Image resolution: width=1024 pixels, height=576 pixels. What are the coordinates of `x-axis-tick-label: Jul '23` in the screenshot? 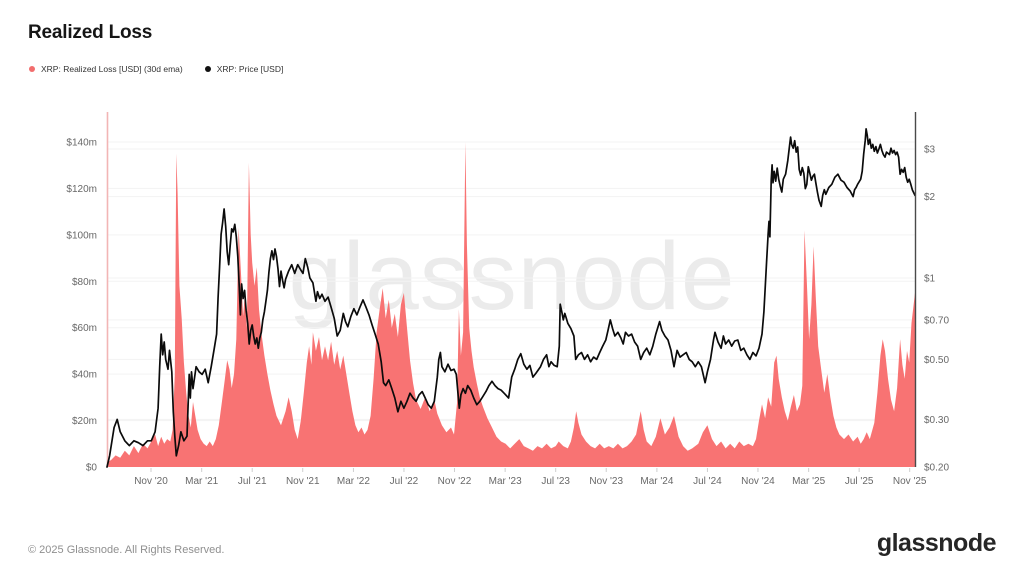 It's located at (555, 481).